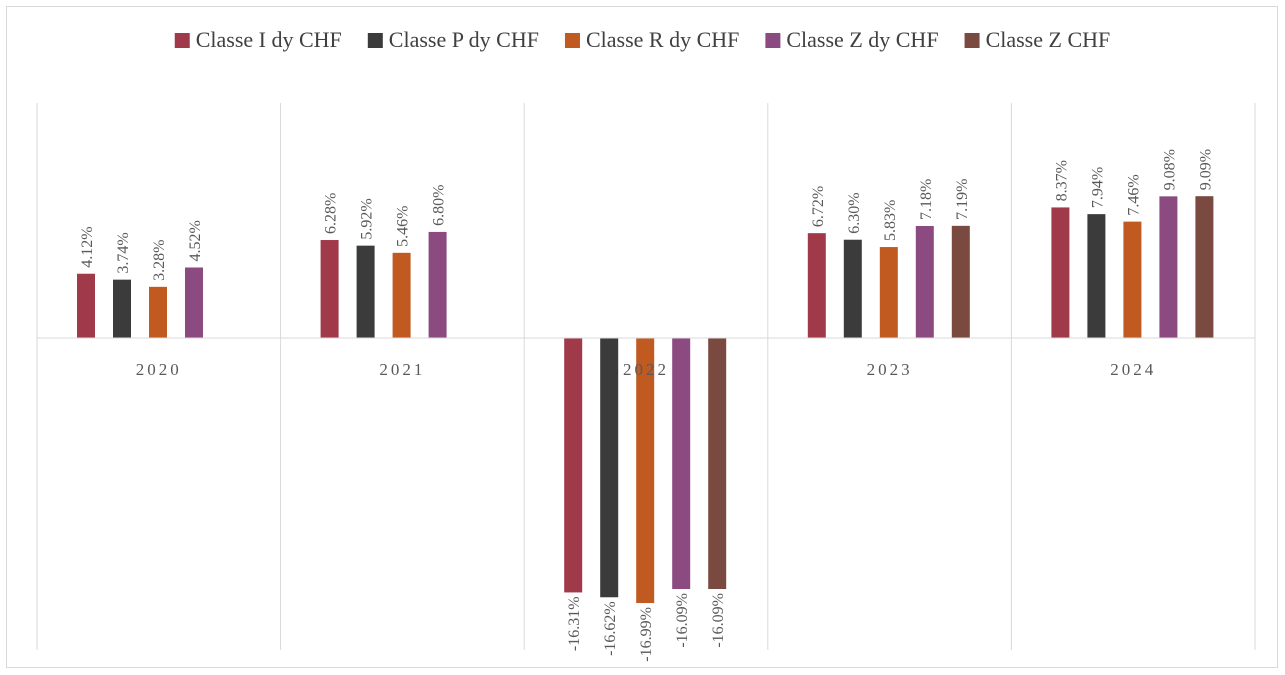 This screenshot has height=675, width=1285. Describe the element at coordinates (962, 199) in the screenshot. I see `data-label: 7.19%` at that location.